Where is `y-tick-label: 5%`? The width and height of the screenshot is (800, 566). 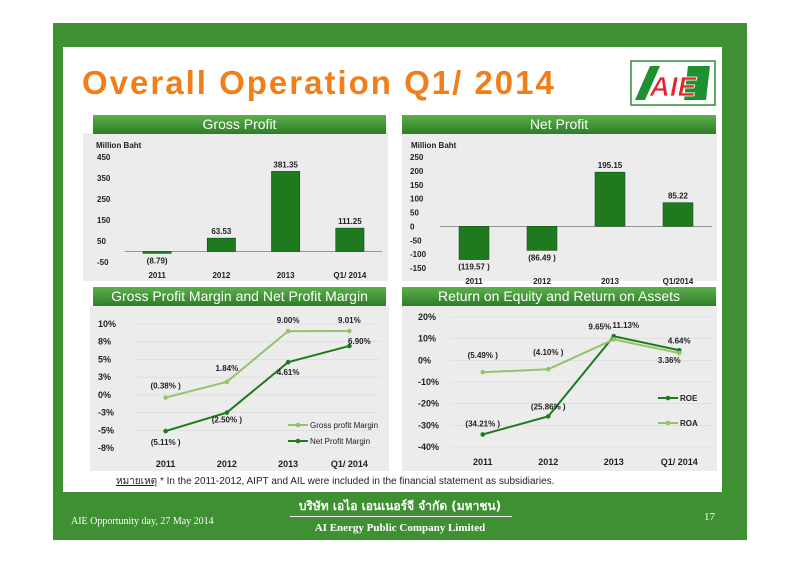
y-tick-label: 5% is located at coordinates (104, 359).